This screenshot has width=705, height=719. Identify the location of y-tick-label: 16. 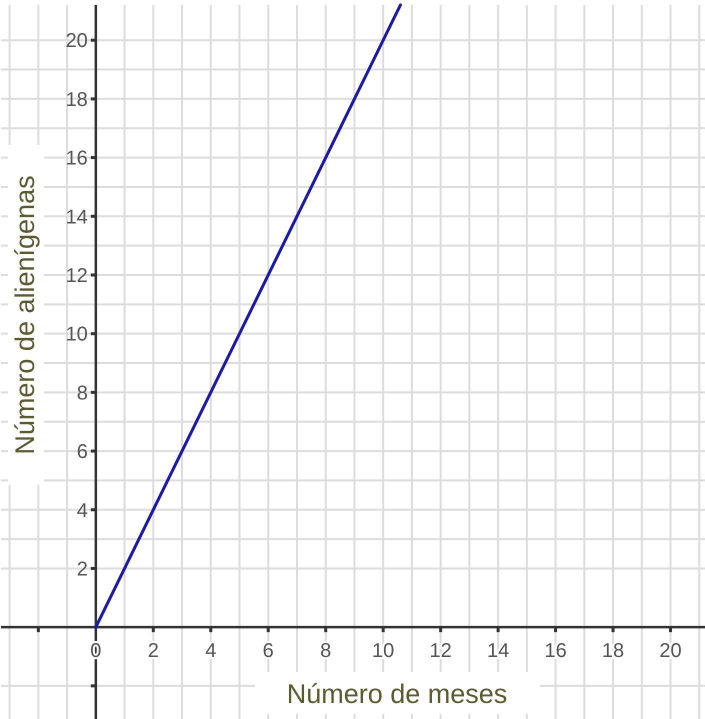
(77, 159).